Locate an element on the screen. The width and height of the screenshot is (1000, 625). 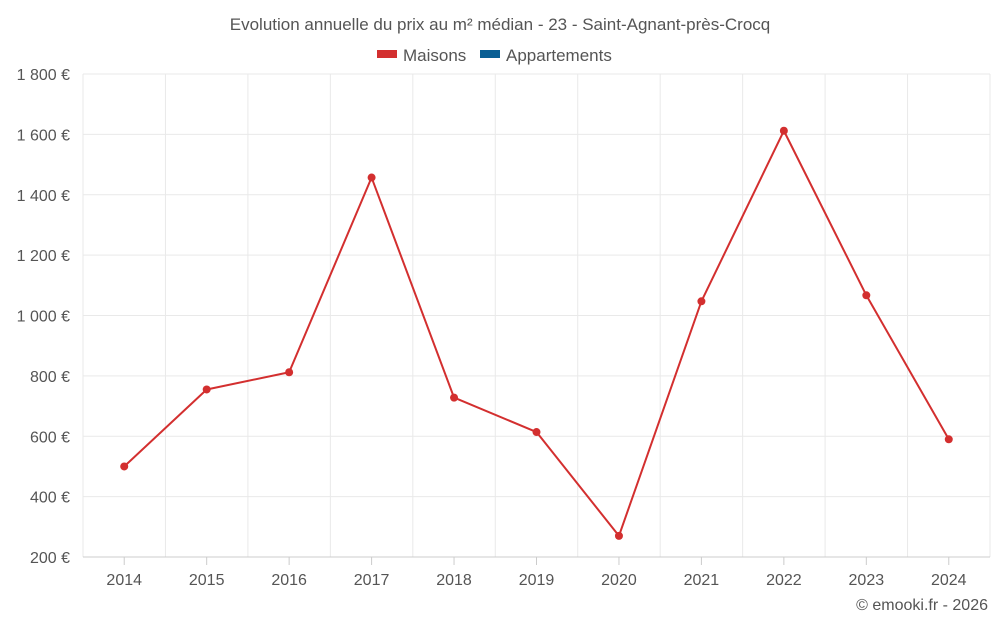
y-tick-label: 1 200 € is located at coordinates (43, 256).